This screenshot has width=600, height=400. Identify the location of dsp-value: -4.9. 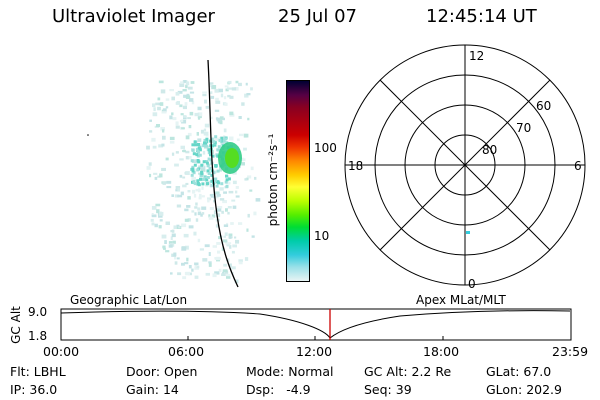
(294, 389).